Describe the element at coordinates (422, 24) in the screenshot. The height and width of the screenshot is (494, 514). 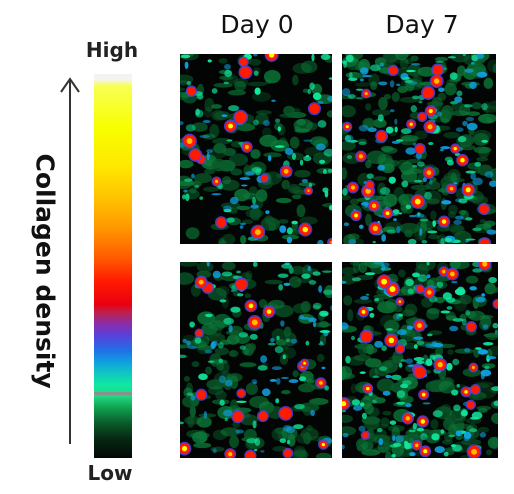
I see `column-header-day7: Day 7` at that location.